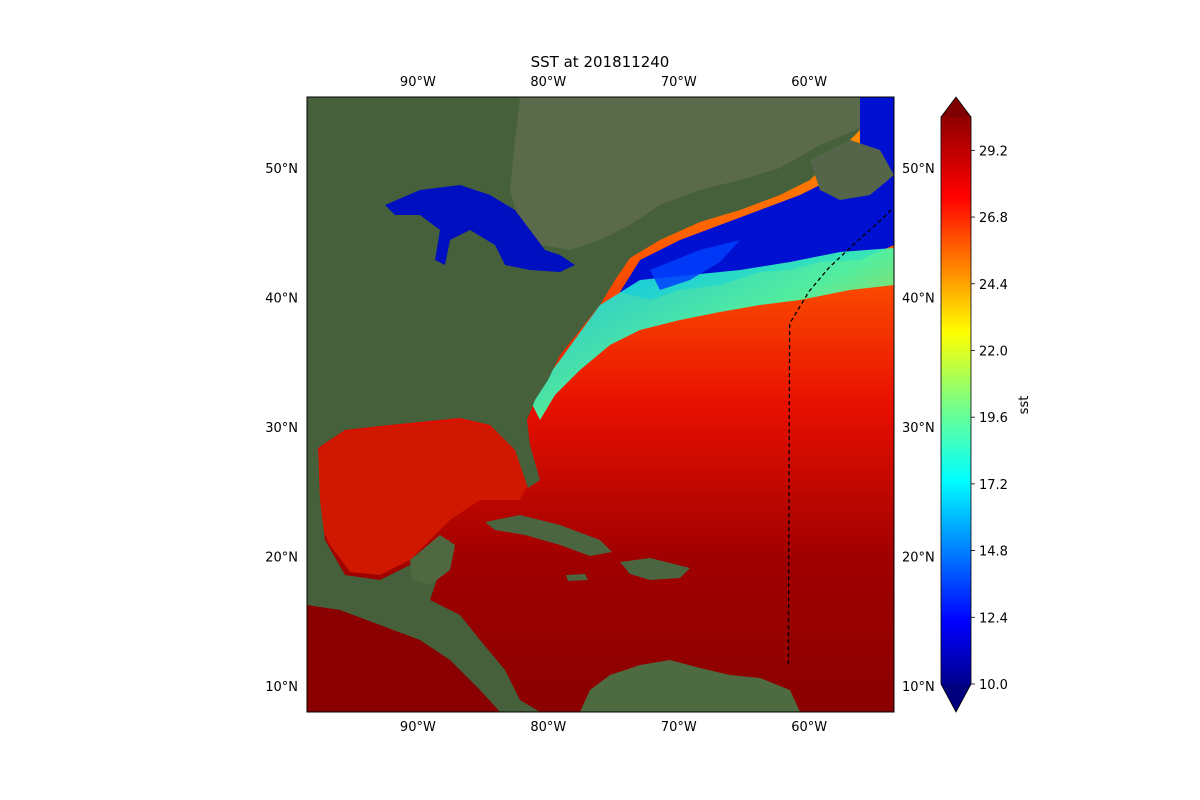 This screenshot has height=800, width=1200. Describe the element at coordinates (712, 334) in the screenshot. I see `shelf-water-gradient` at that location.